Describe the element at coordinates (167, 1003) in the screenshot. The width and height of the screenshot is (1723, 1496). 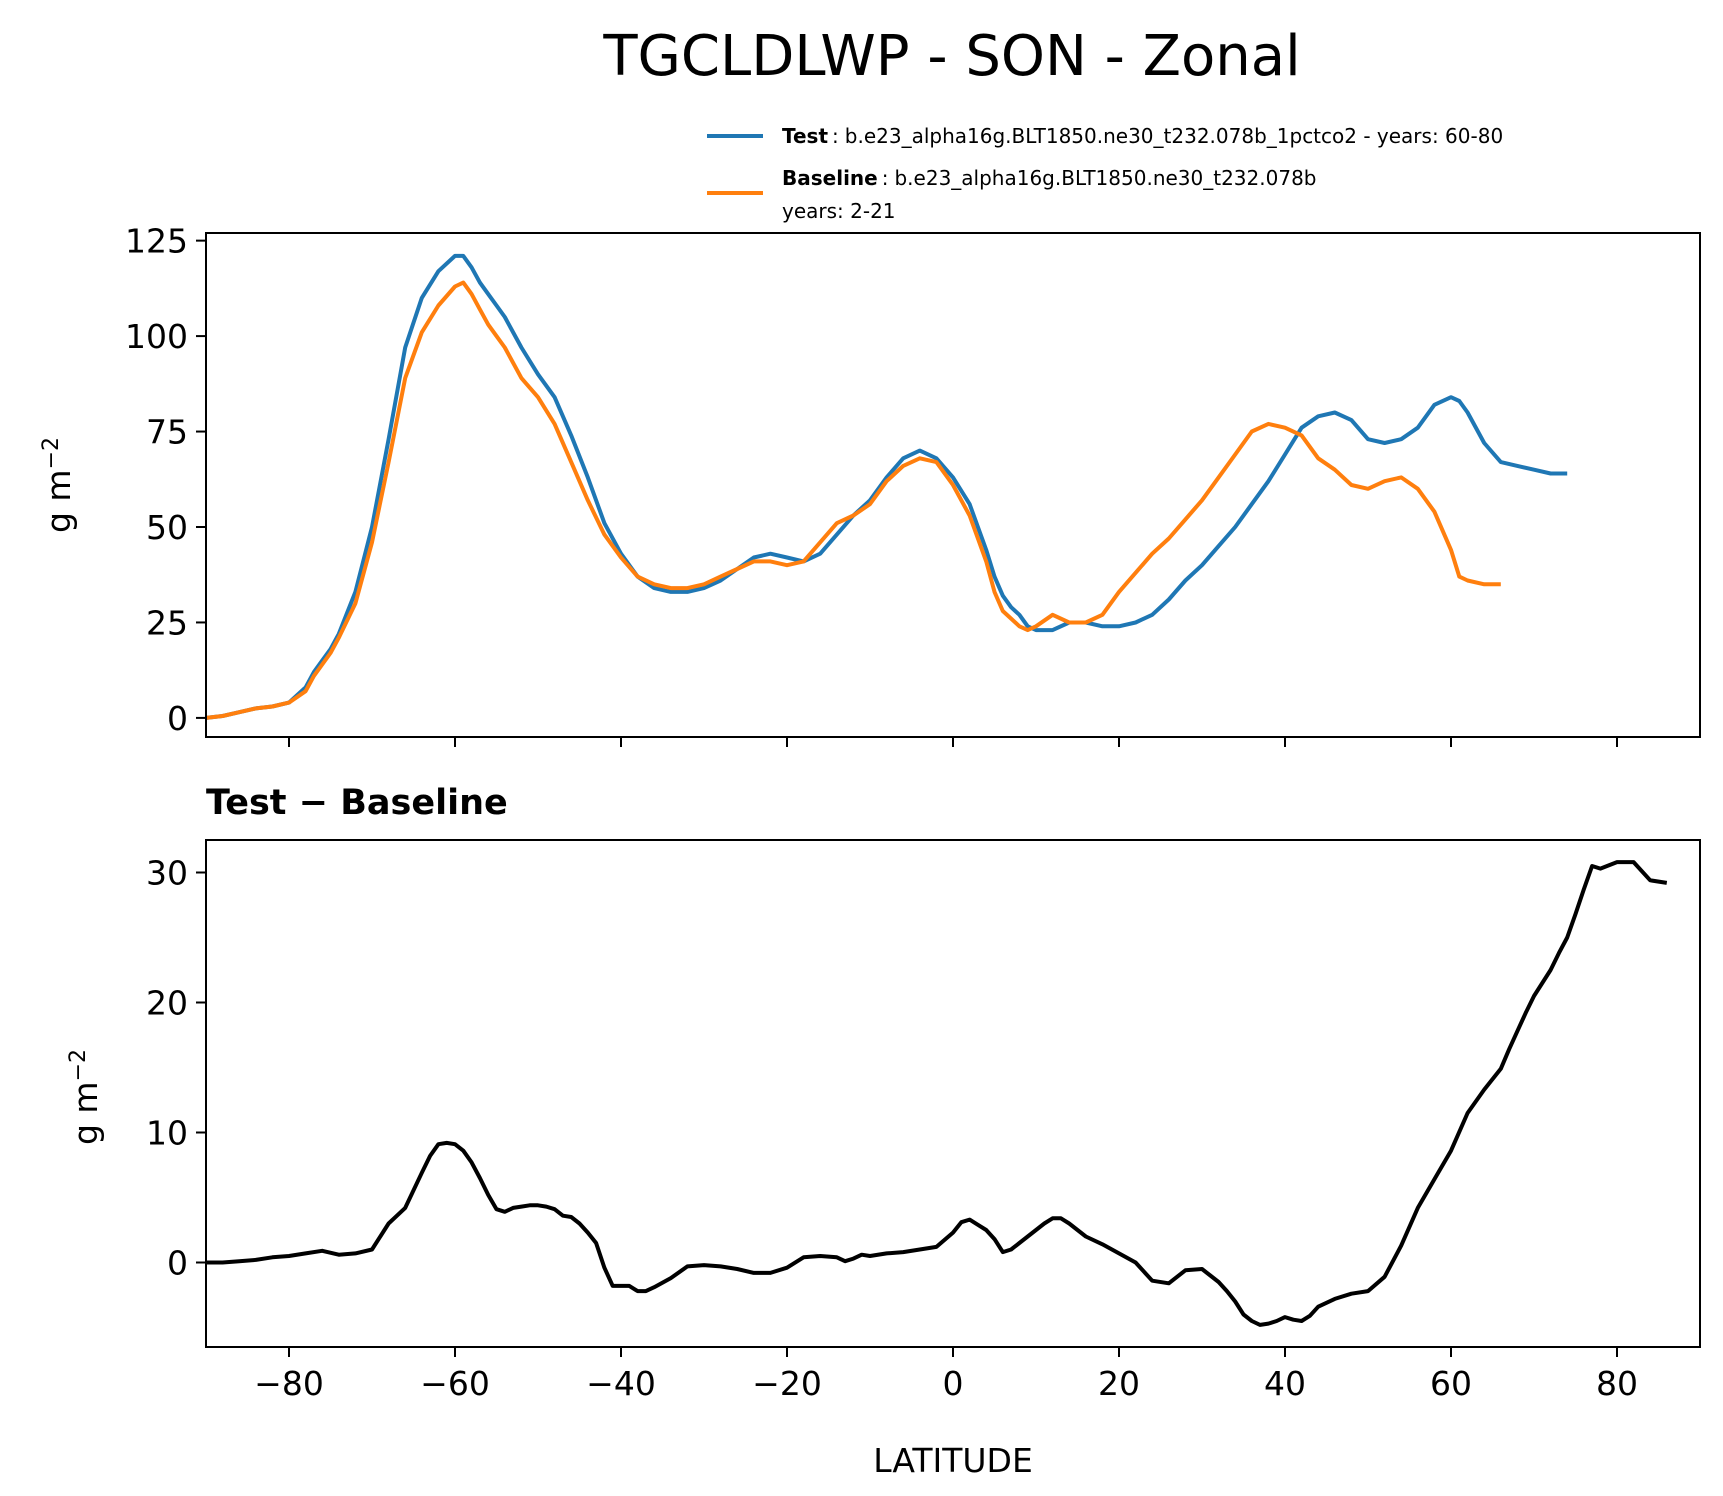
I see `bottom-ytick-label: 20` at that location.